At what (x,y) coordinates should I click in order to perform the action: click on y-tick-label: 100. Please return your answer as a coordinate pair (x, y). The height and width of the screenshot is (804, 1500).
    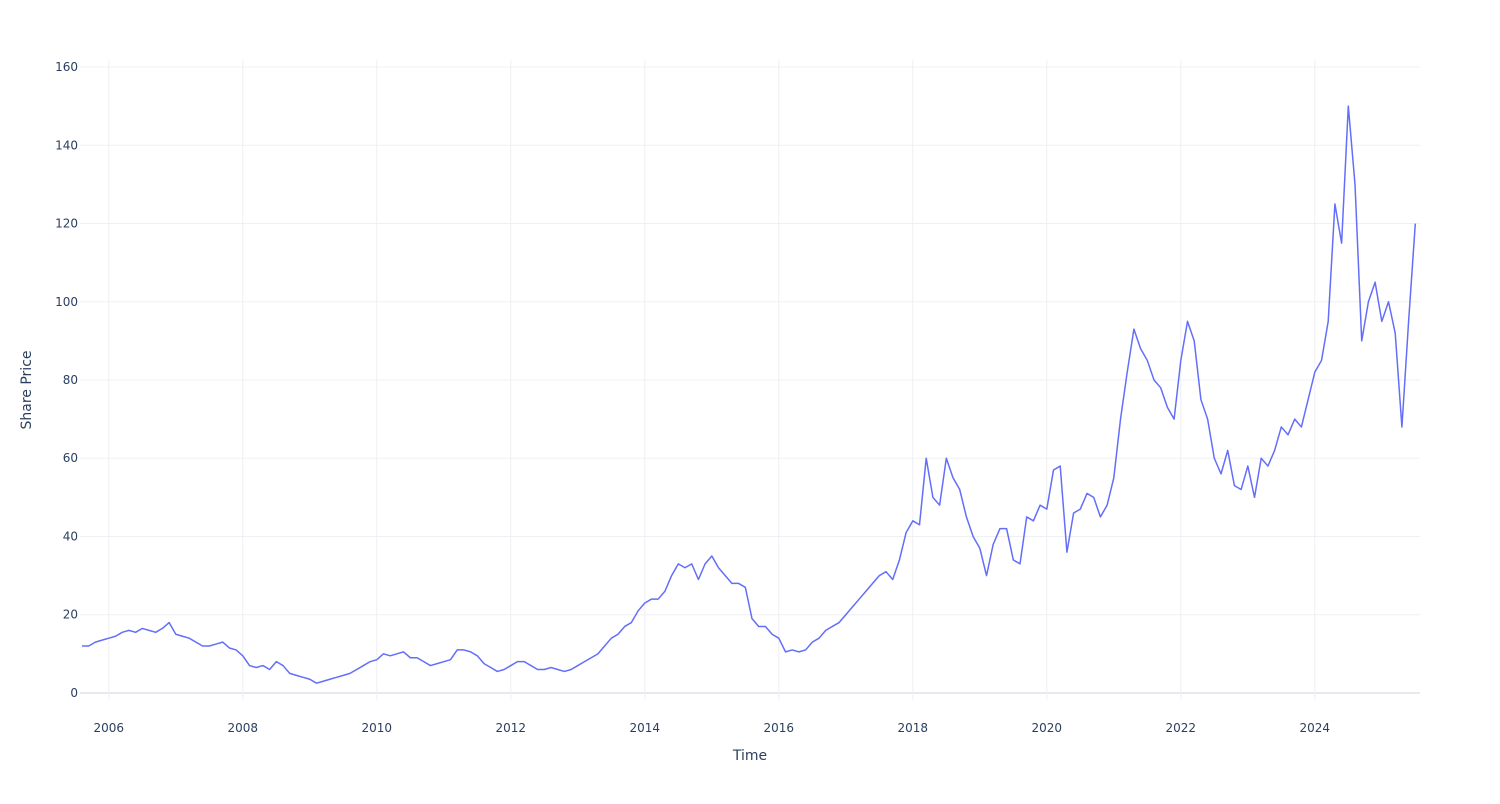
    Looking at the image, I should click on (66, 302).